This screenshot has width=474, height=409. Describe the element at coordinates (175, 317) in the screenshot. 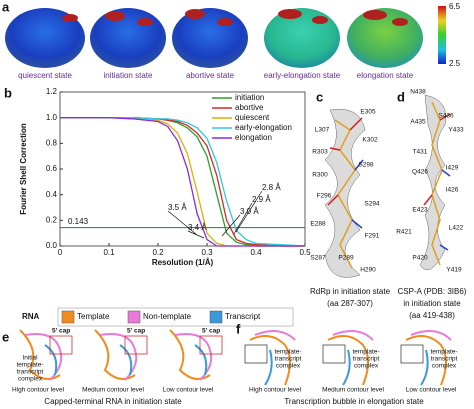

I see `legend-frame` at that location.